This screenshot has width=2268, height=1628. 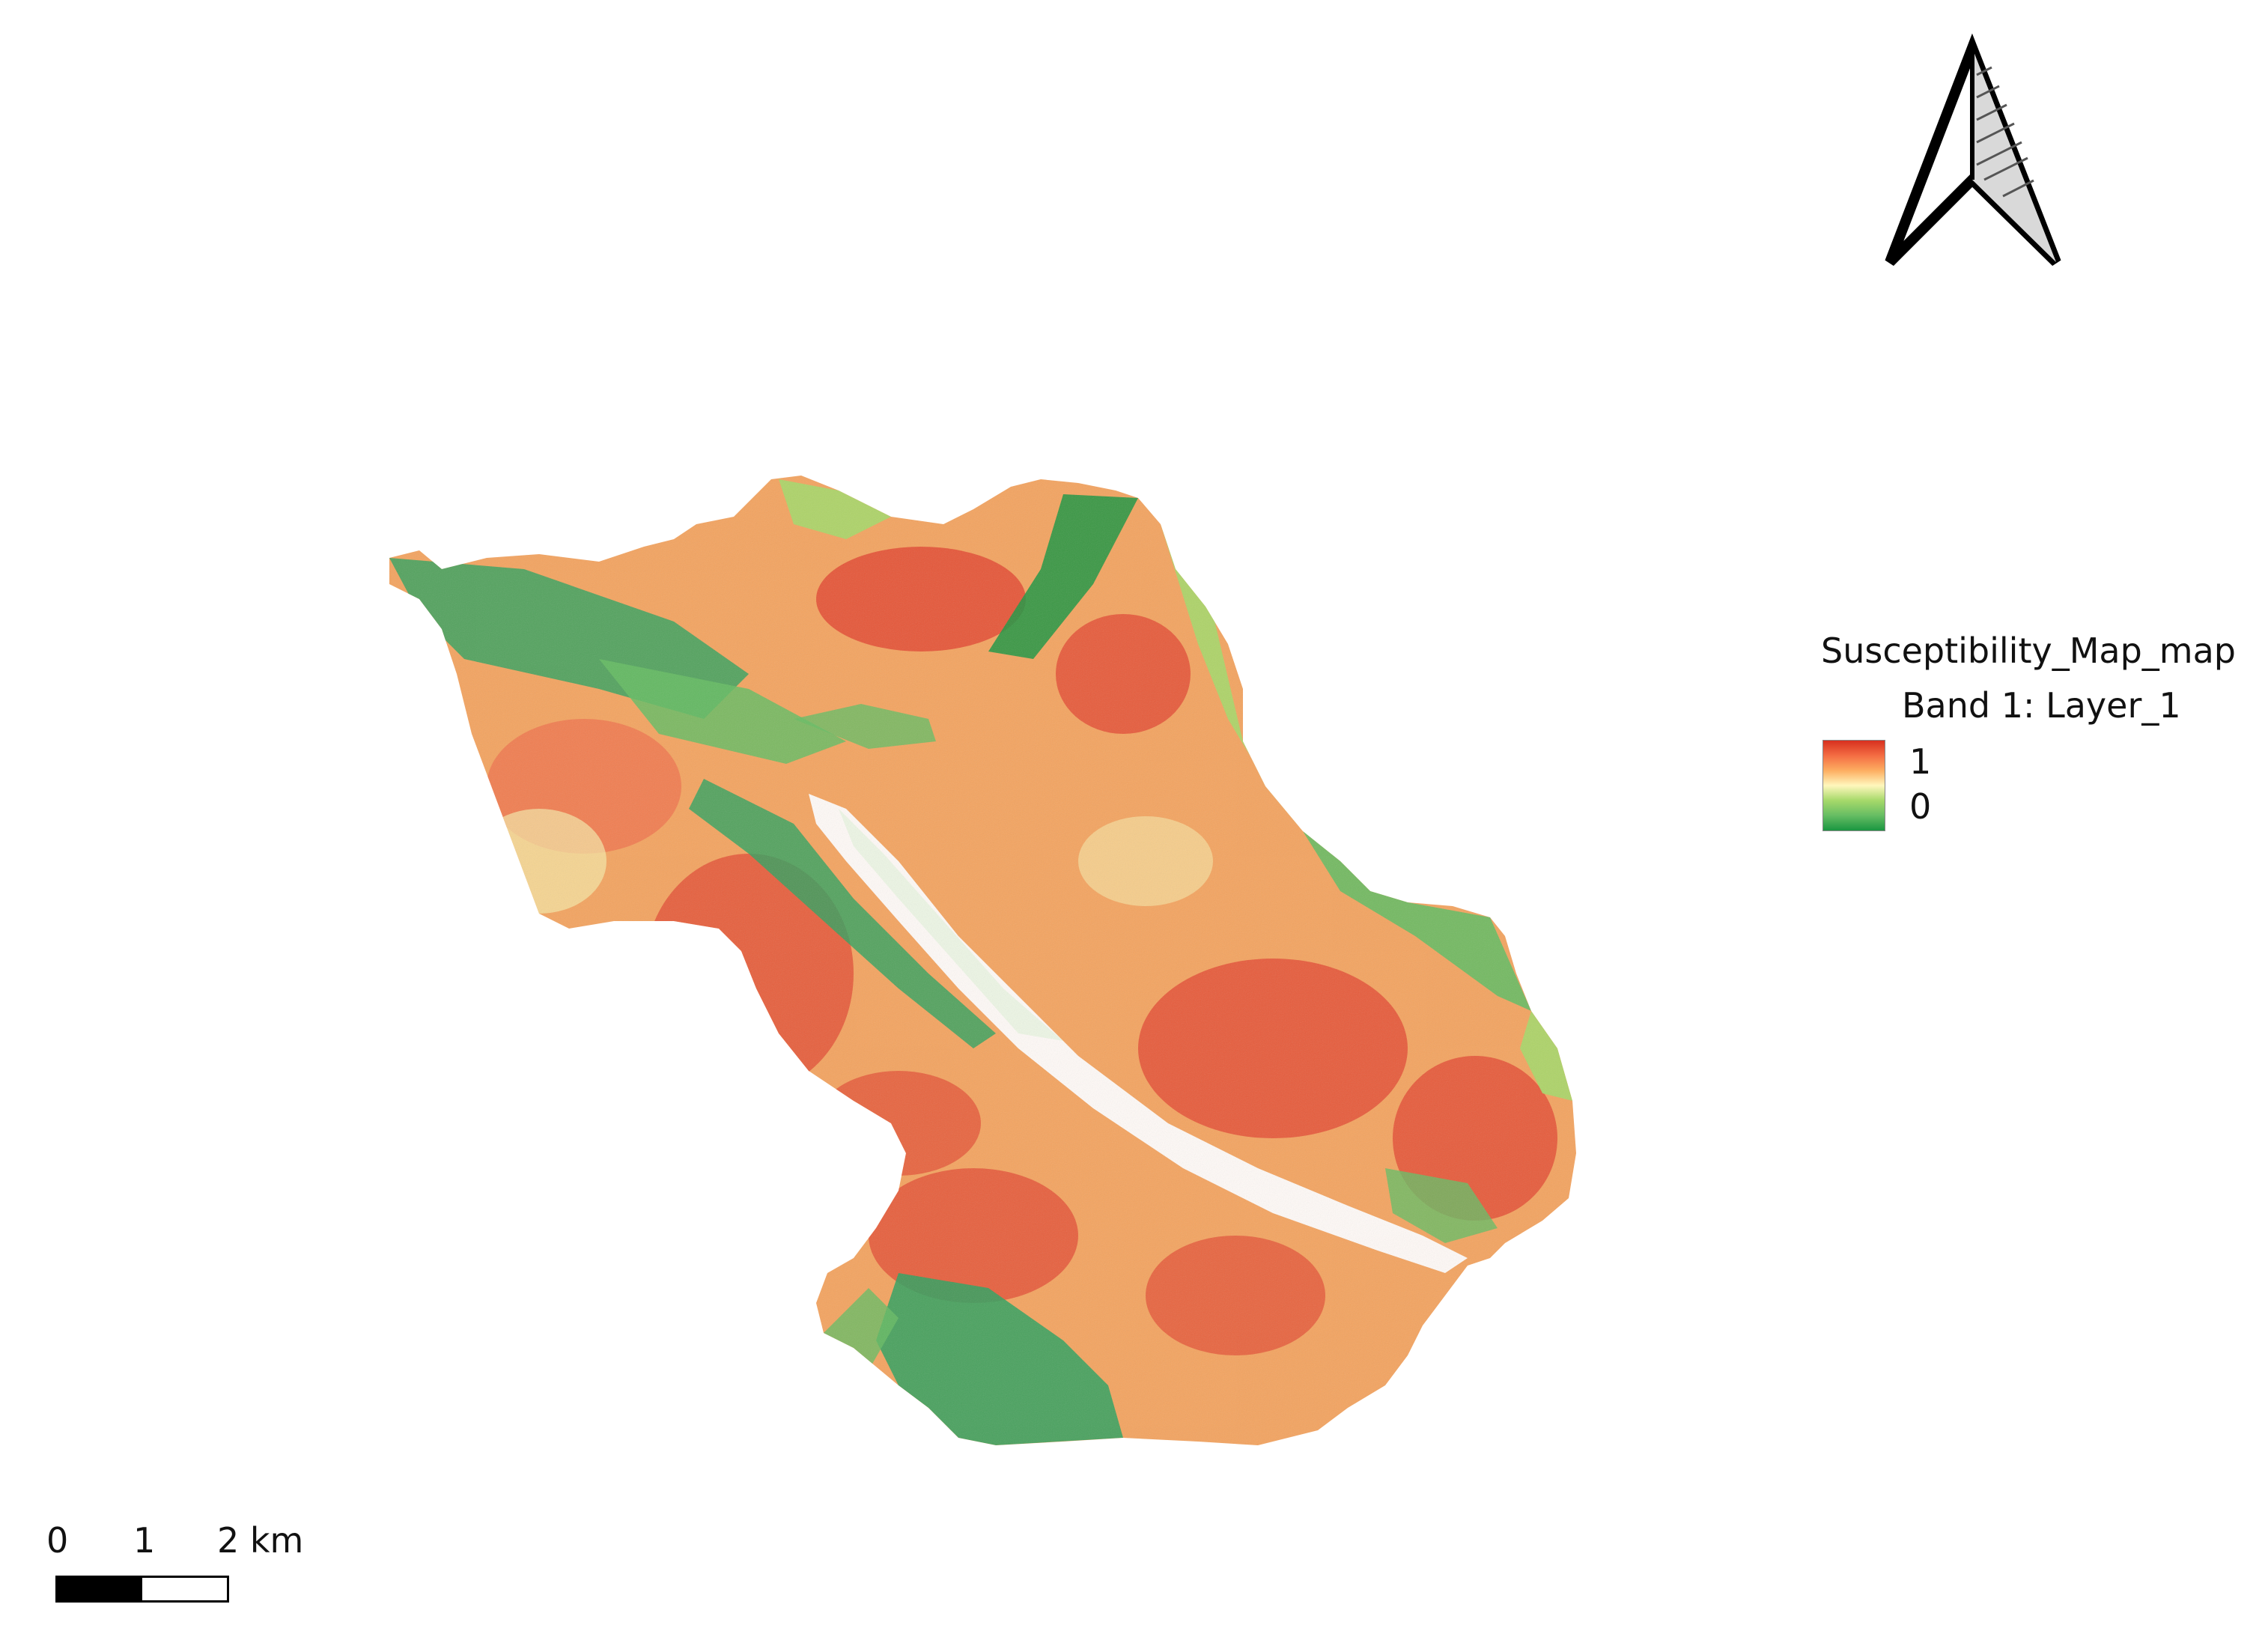 I want to click on scale-label-0: 0, so click(x=57, y=1540).